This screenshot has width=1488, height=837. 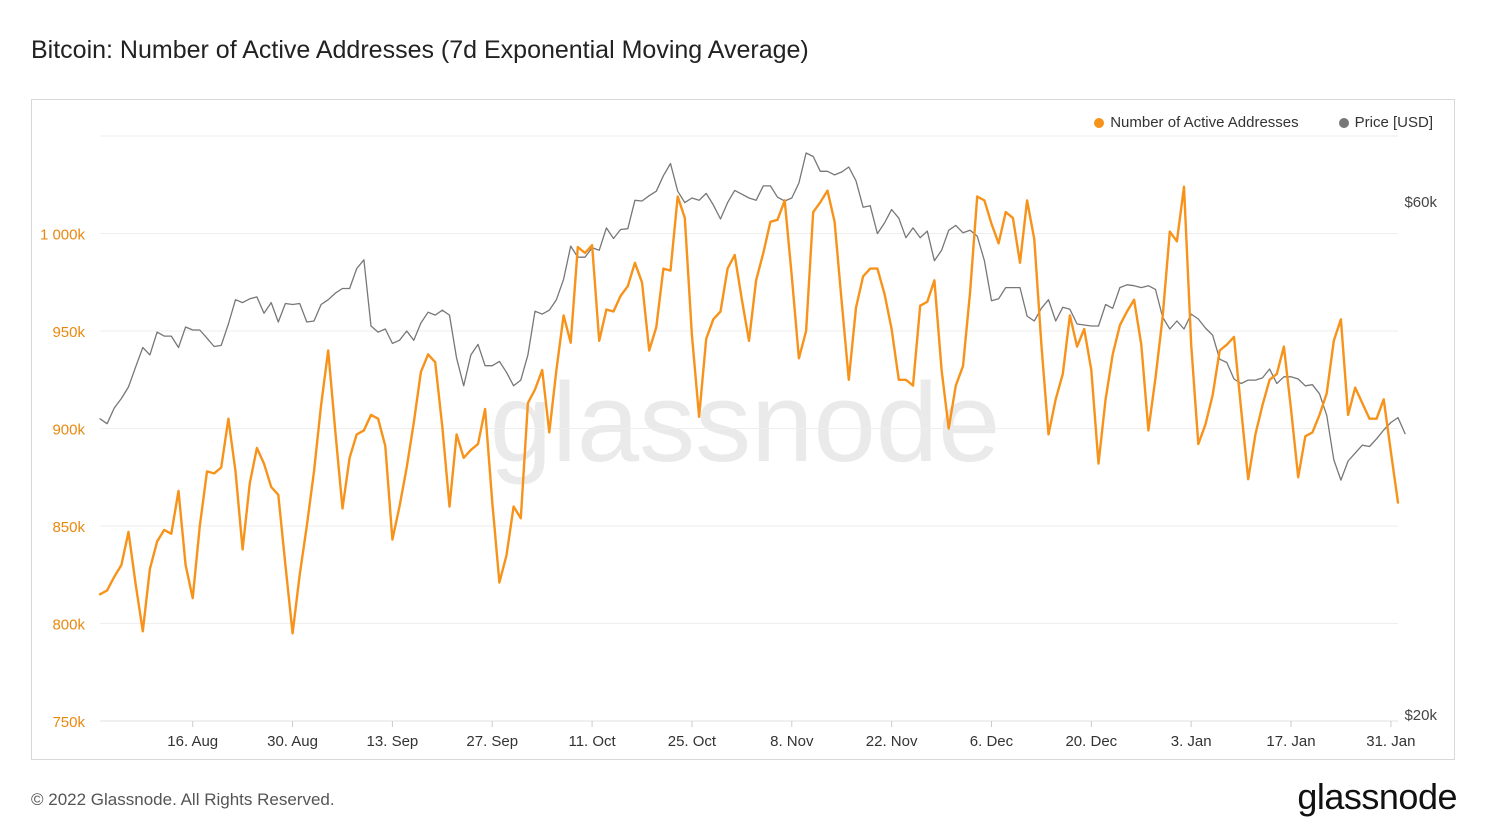 What do you see at coordinates (68, 527) in the screenshot?
I see `left-tick-label: 850k` at bounding box center [68, 527].